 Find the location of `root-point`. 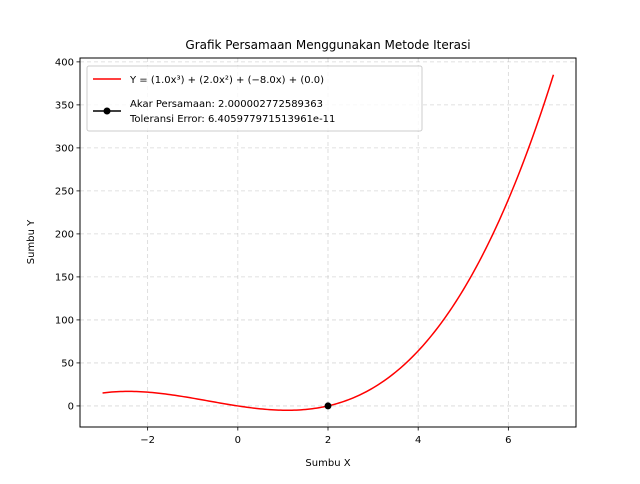

root-point is located at coordinates (328, 406).